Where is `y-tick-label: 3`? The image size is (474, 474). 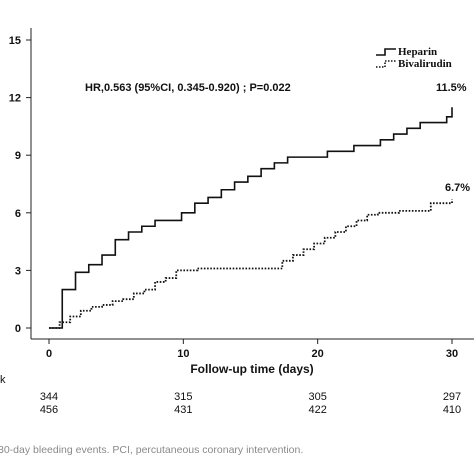
y-tick-label: 3 is located at coordinates (18, 271).